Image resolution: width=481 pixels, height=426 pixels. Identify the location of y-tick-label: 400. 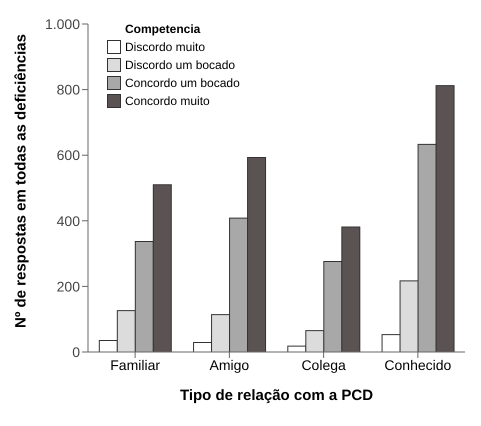
(68, 220).